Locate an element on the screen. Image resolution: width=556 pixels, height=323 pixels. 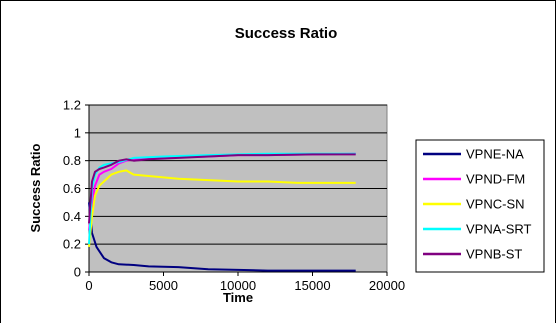
y-tick-label: 0.8 is located at coordinates (72, 160).